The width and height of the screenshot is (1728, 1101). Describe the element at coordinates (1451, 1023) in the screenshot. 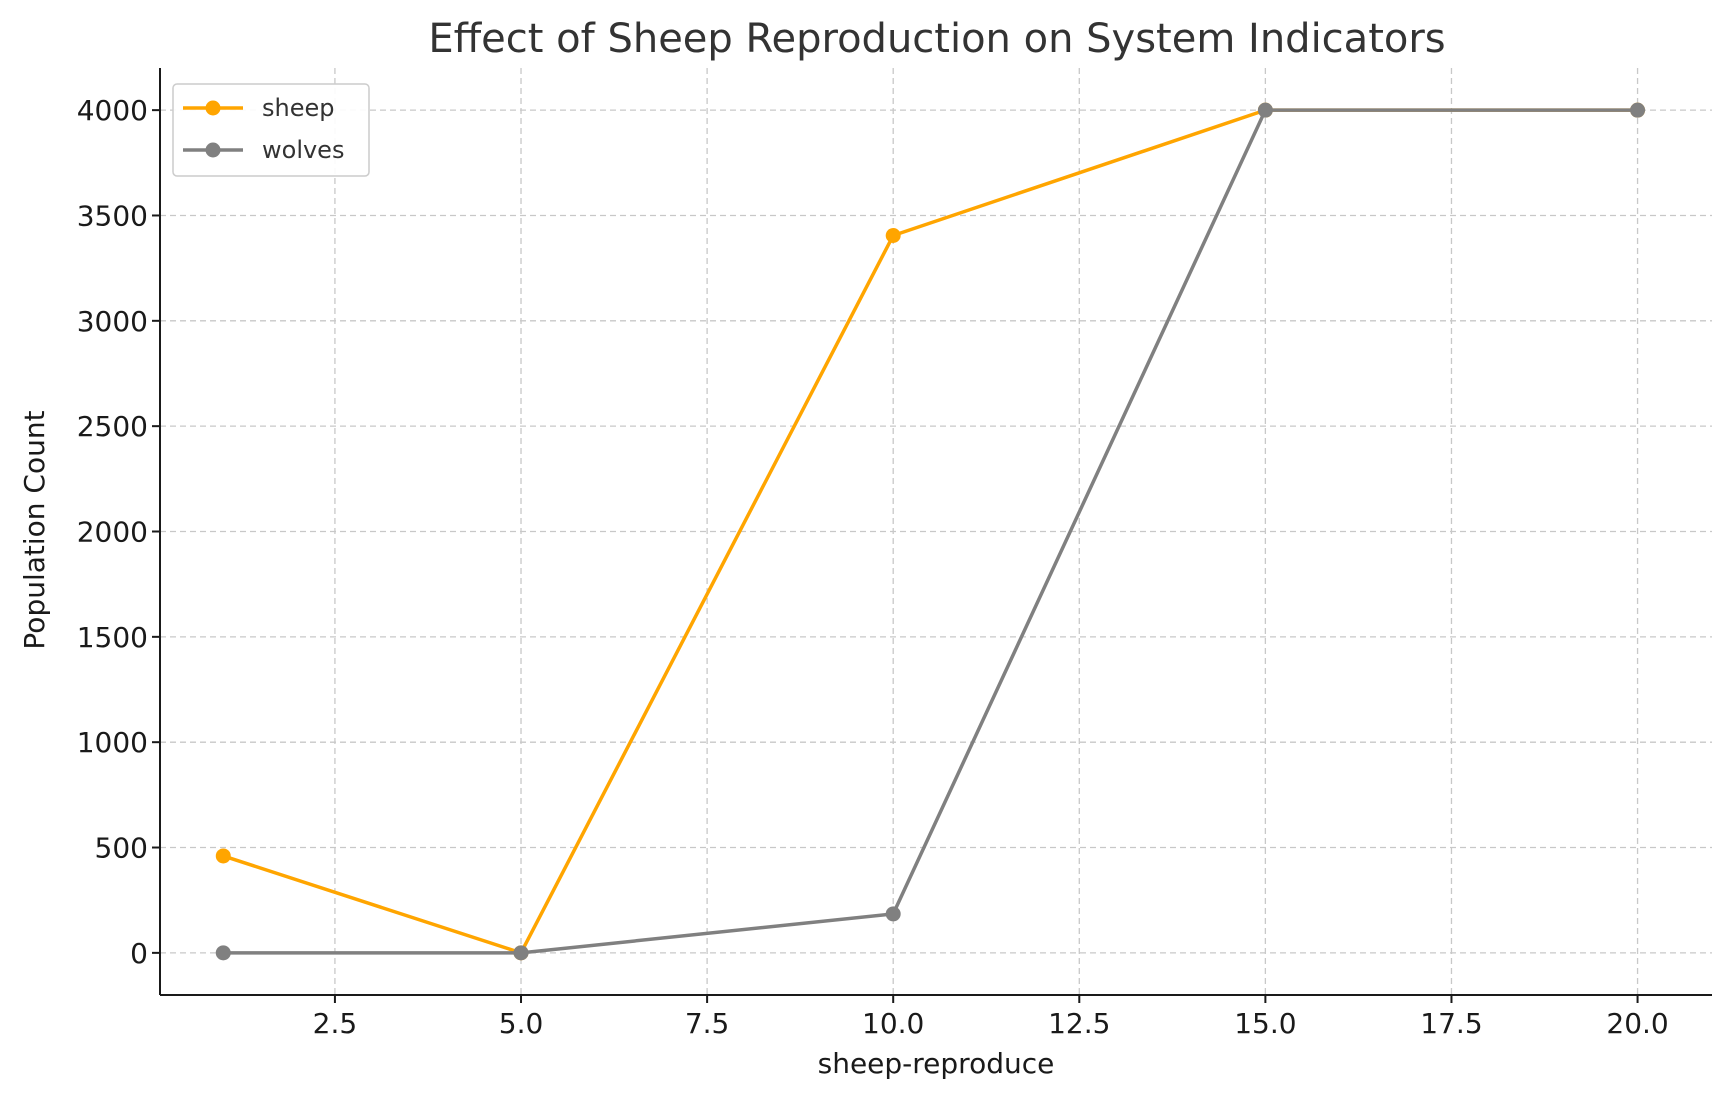

I see `x-tick-label: 17.5` at that location.